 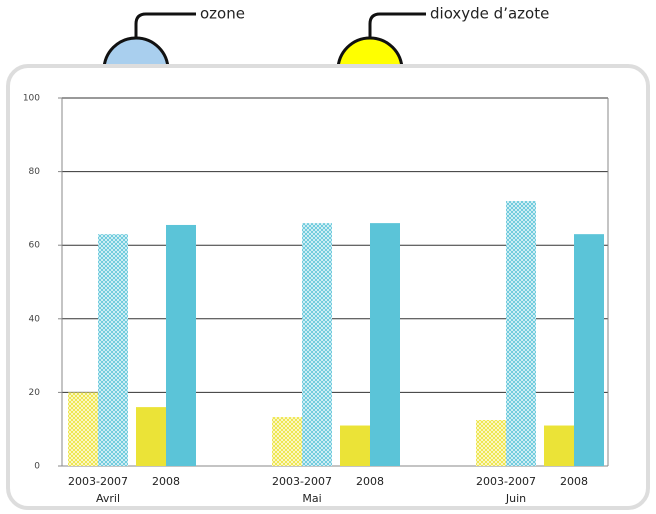 What do you see at coordinates (311, 498) in the screenshot?
I see `x-tick-label: Mai` at bounding box center [311, 498].